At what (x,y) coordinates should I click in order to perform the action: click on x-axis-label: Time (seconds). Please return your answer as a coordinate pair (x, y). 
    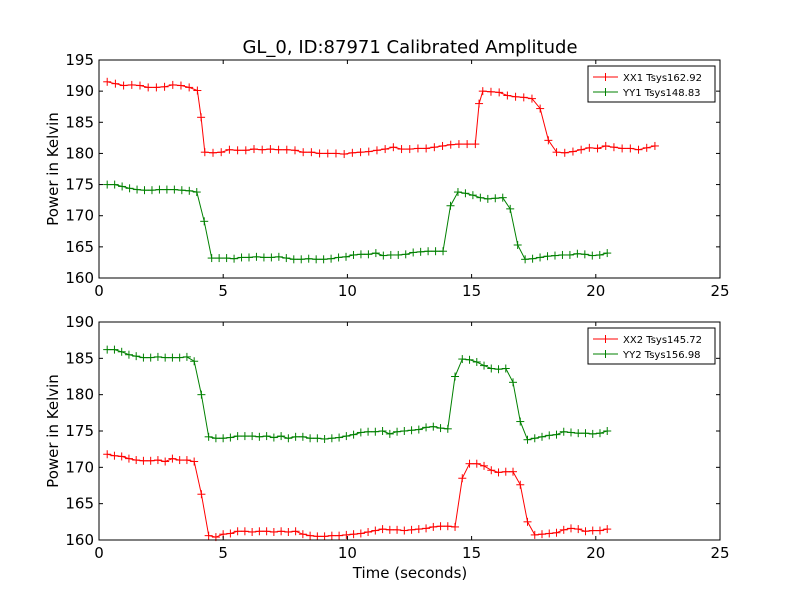
    Looking at the image, I should click on (410, 573).